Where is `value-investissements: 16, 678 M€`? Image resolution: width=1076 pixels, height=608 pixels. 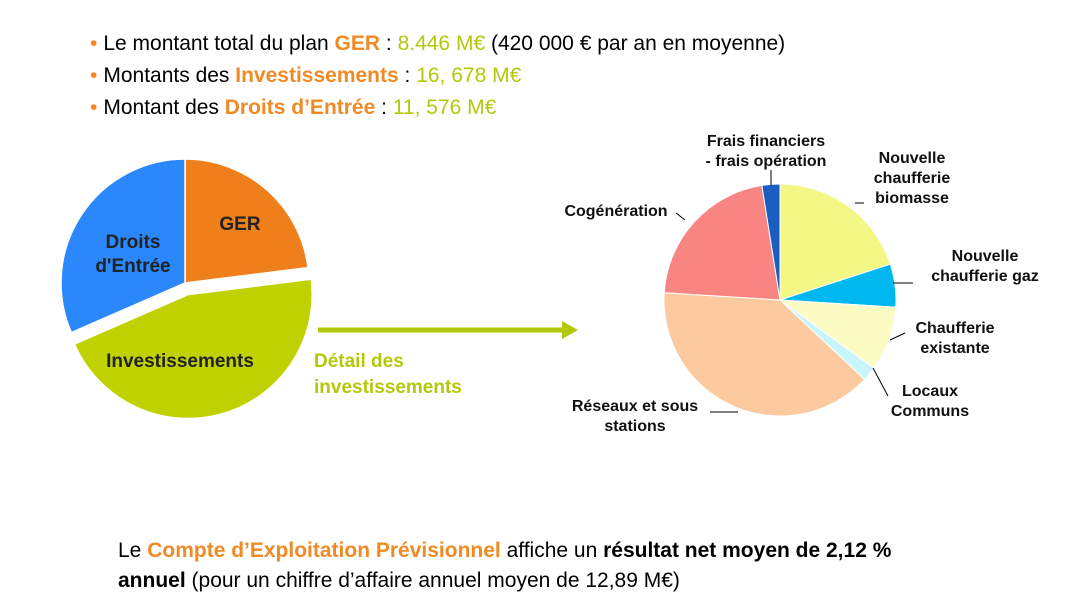
value-investissements: 16, 678 M€ is located at coordinates (469, 75).